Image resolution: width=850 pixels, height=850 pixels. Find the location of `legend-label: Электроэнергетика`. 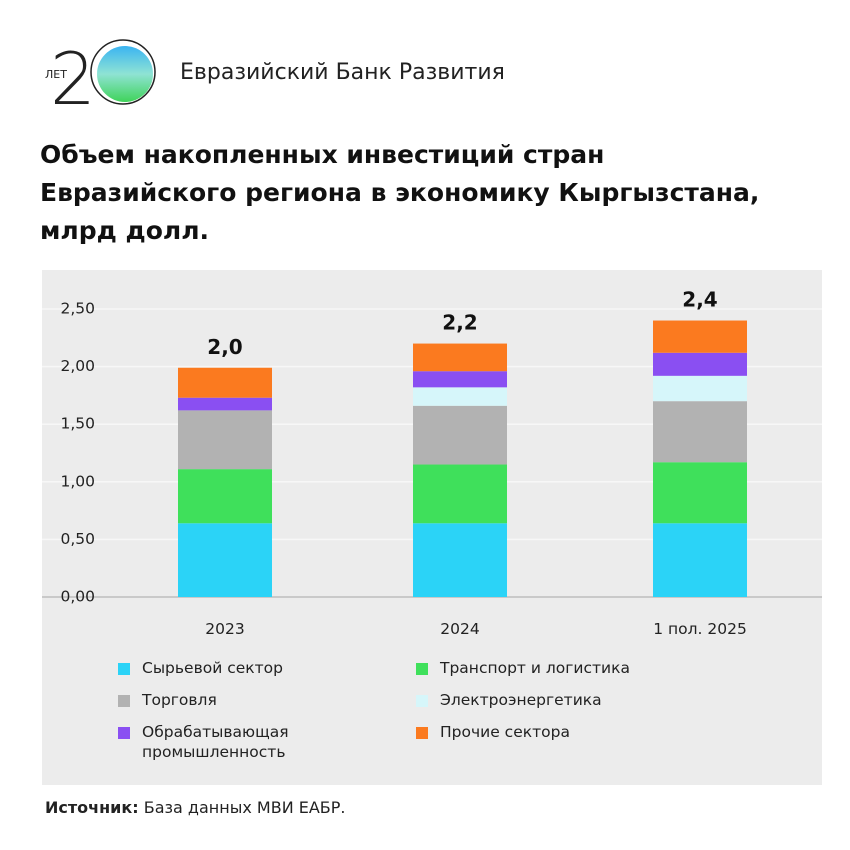

legend-label: Электроэнергетика is located at coordinates (521, 700).